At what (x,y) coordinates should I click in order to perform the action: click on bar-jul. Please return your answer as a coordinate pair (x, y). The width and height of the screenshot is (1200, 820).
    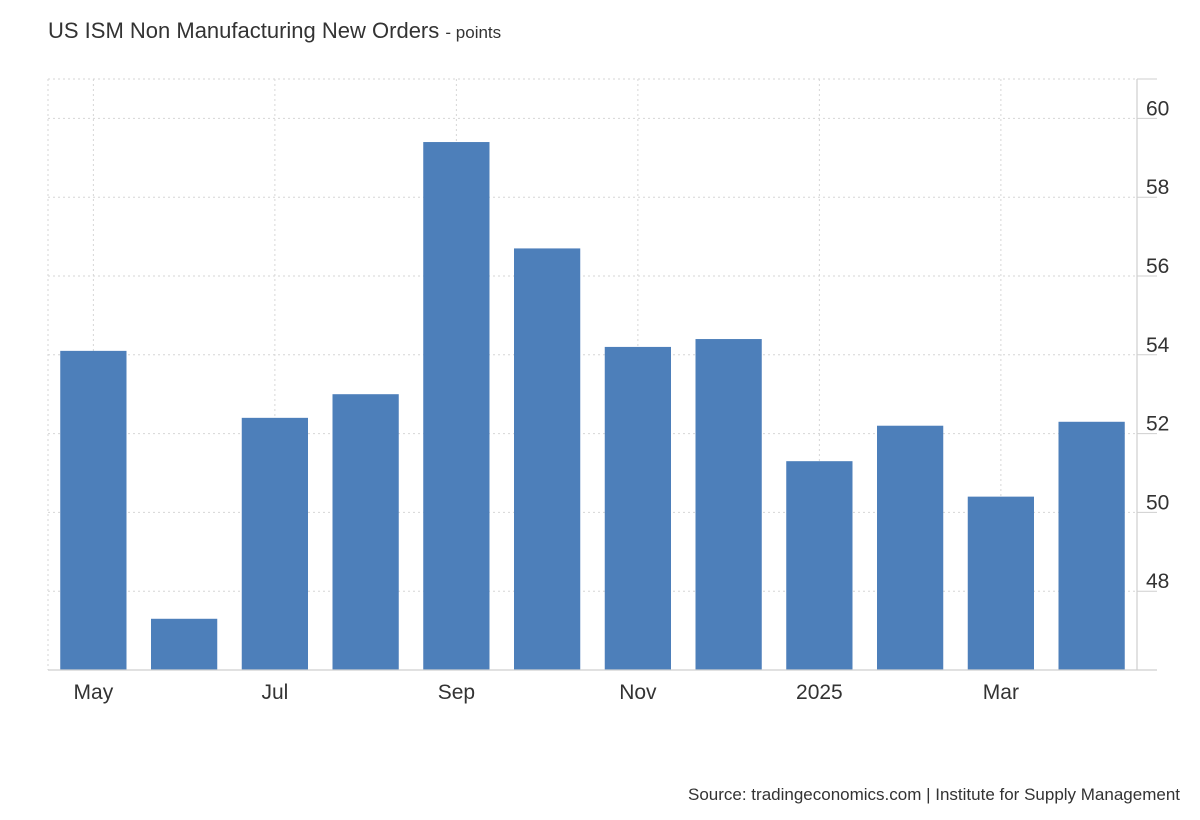
    Looking at the image, I should click on (274, 543).